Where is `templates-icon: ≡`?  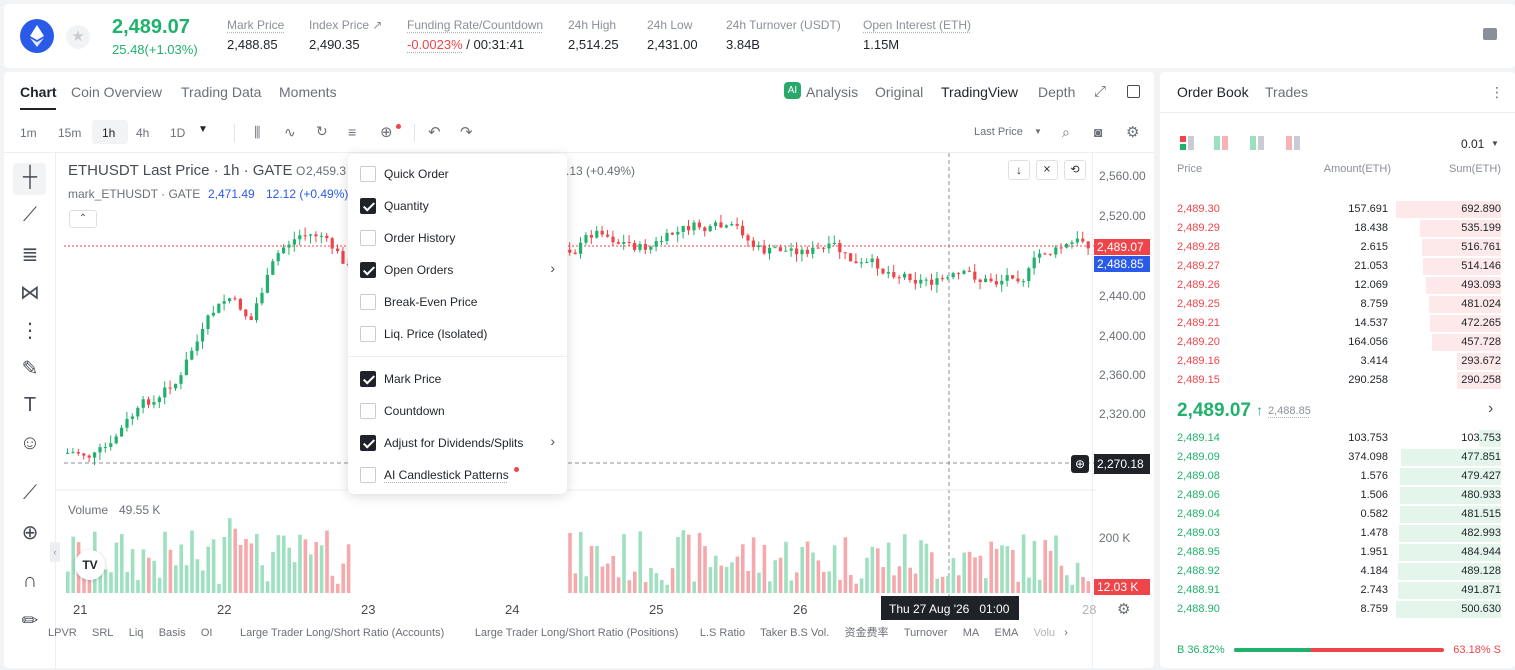
templates-icon: ≡ is located at coordinates (352, 132).